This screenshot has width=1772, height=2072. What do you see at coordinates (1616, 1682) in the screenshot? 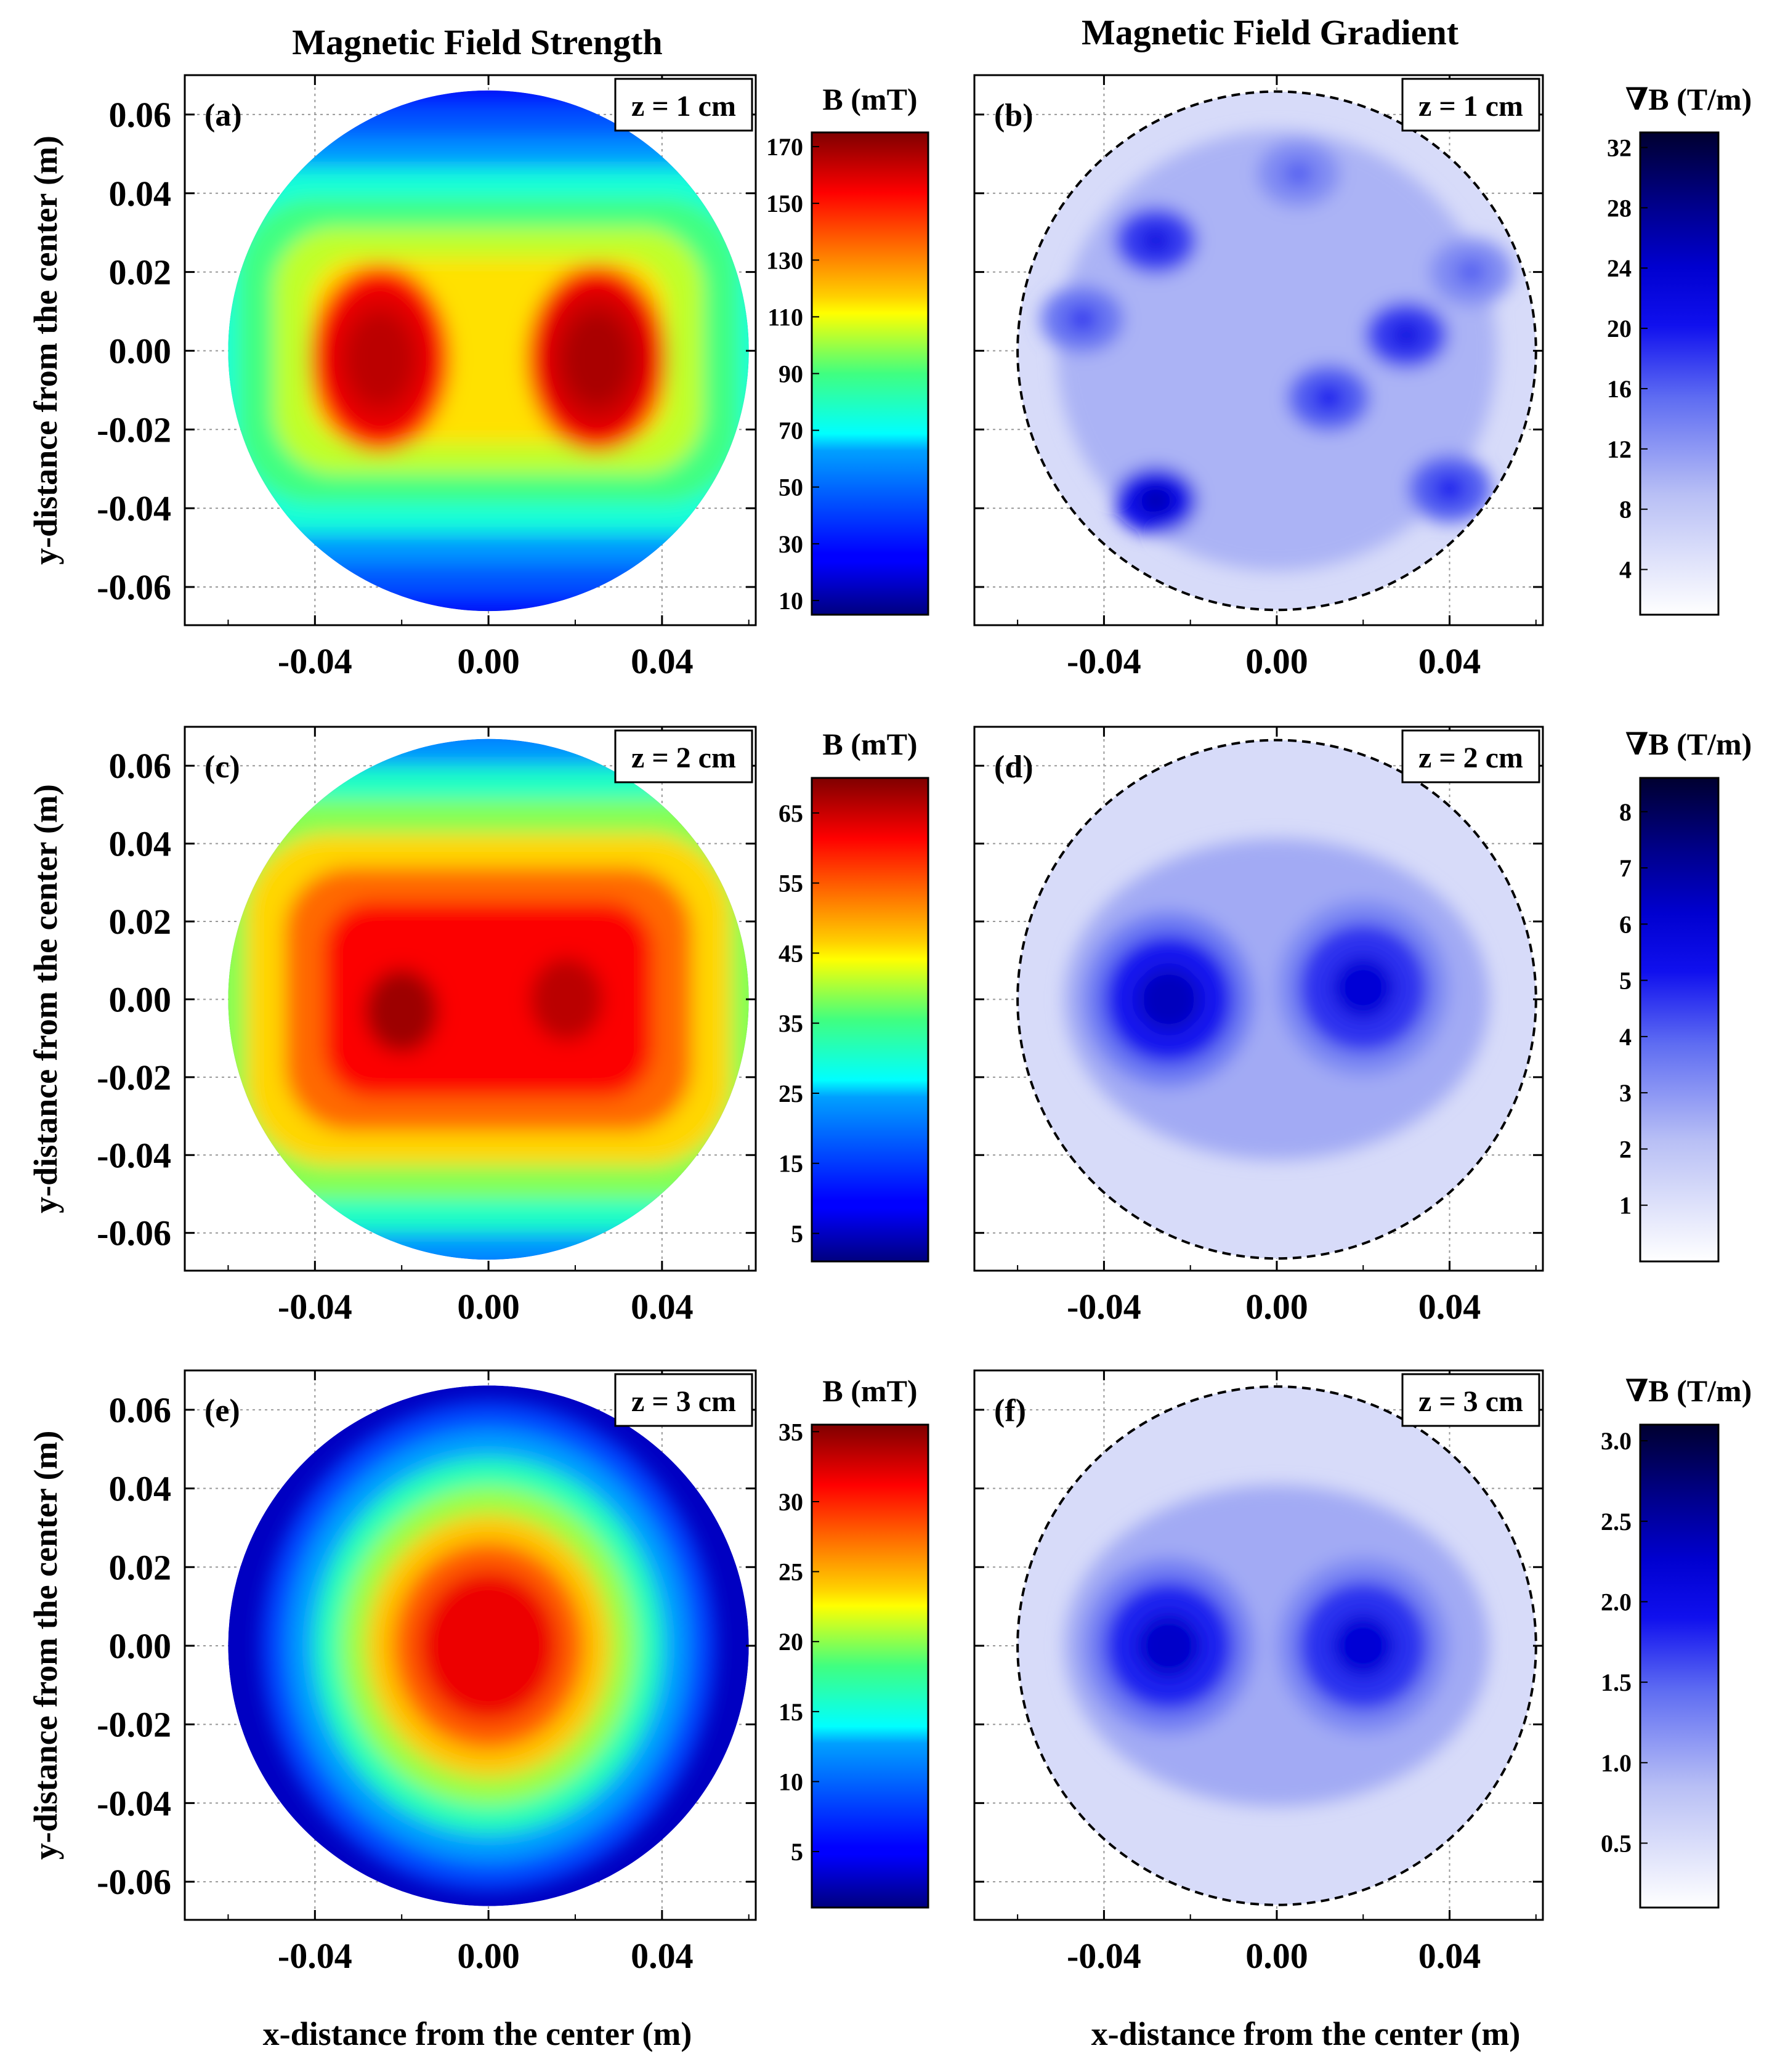
I see `colorbar-tick-label: 1.5` at bounding box center [1616, 1682].